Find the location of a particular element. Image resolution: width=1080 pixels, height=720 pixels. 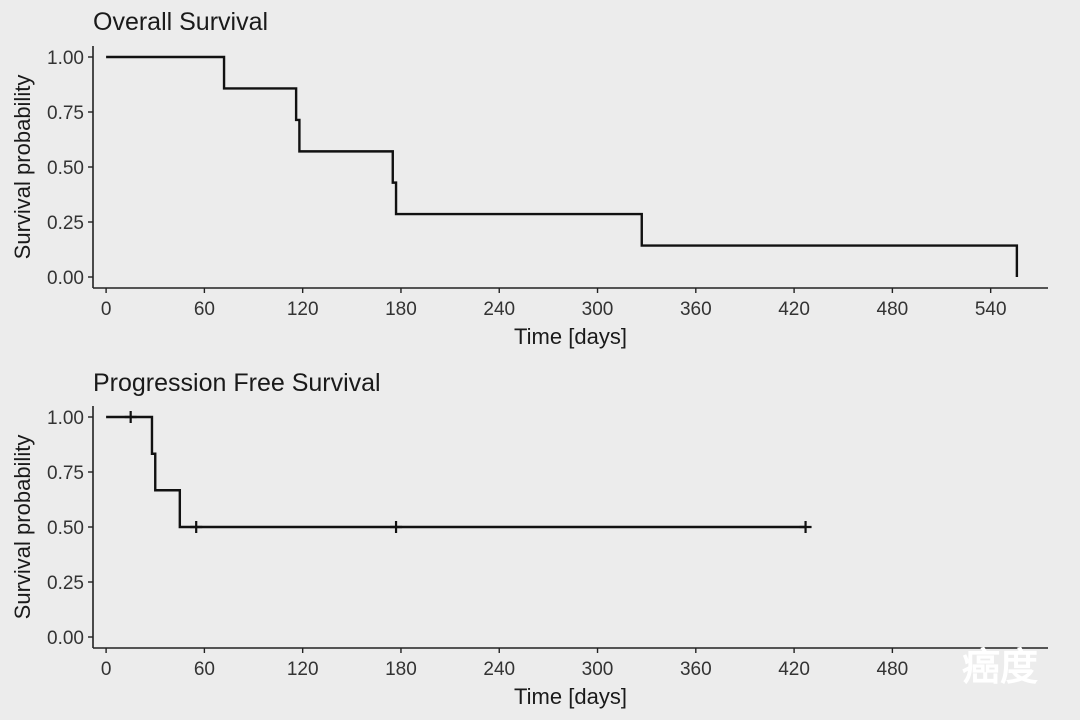

chart-title: Overall Survival is located at coordinates (180, 22).